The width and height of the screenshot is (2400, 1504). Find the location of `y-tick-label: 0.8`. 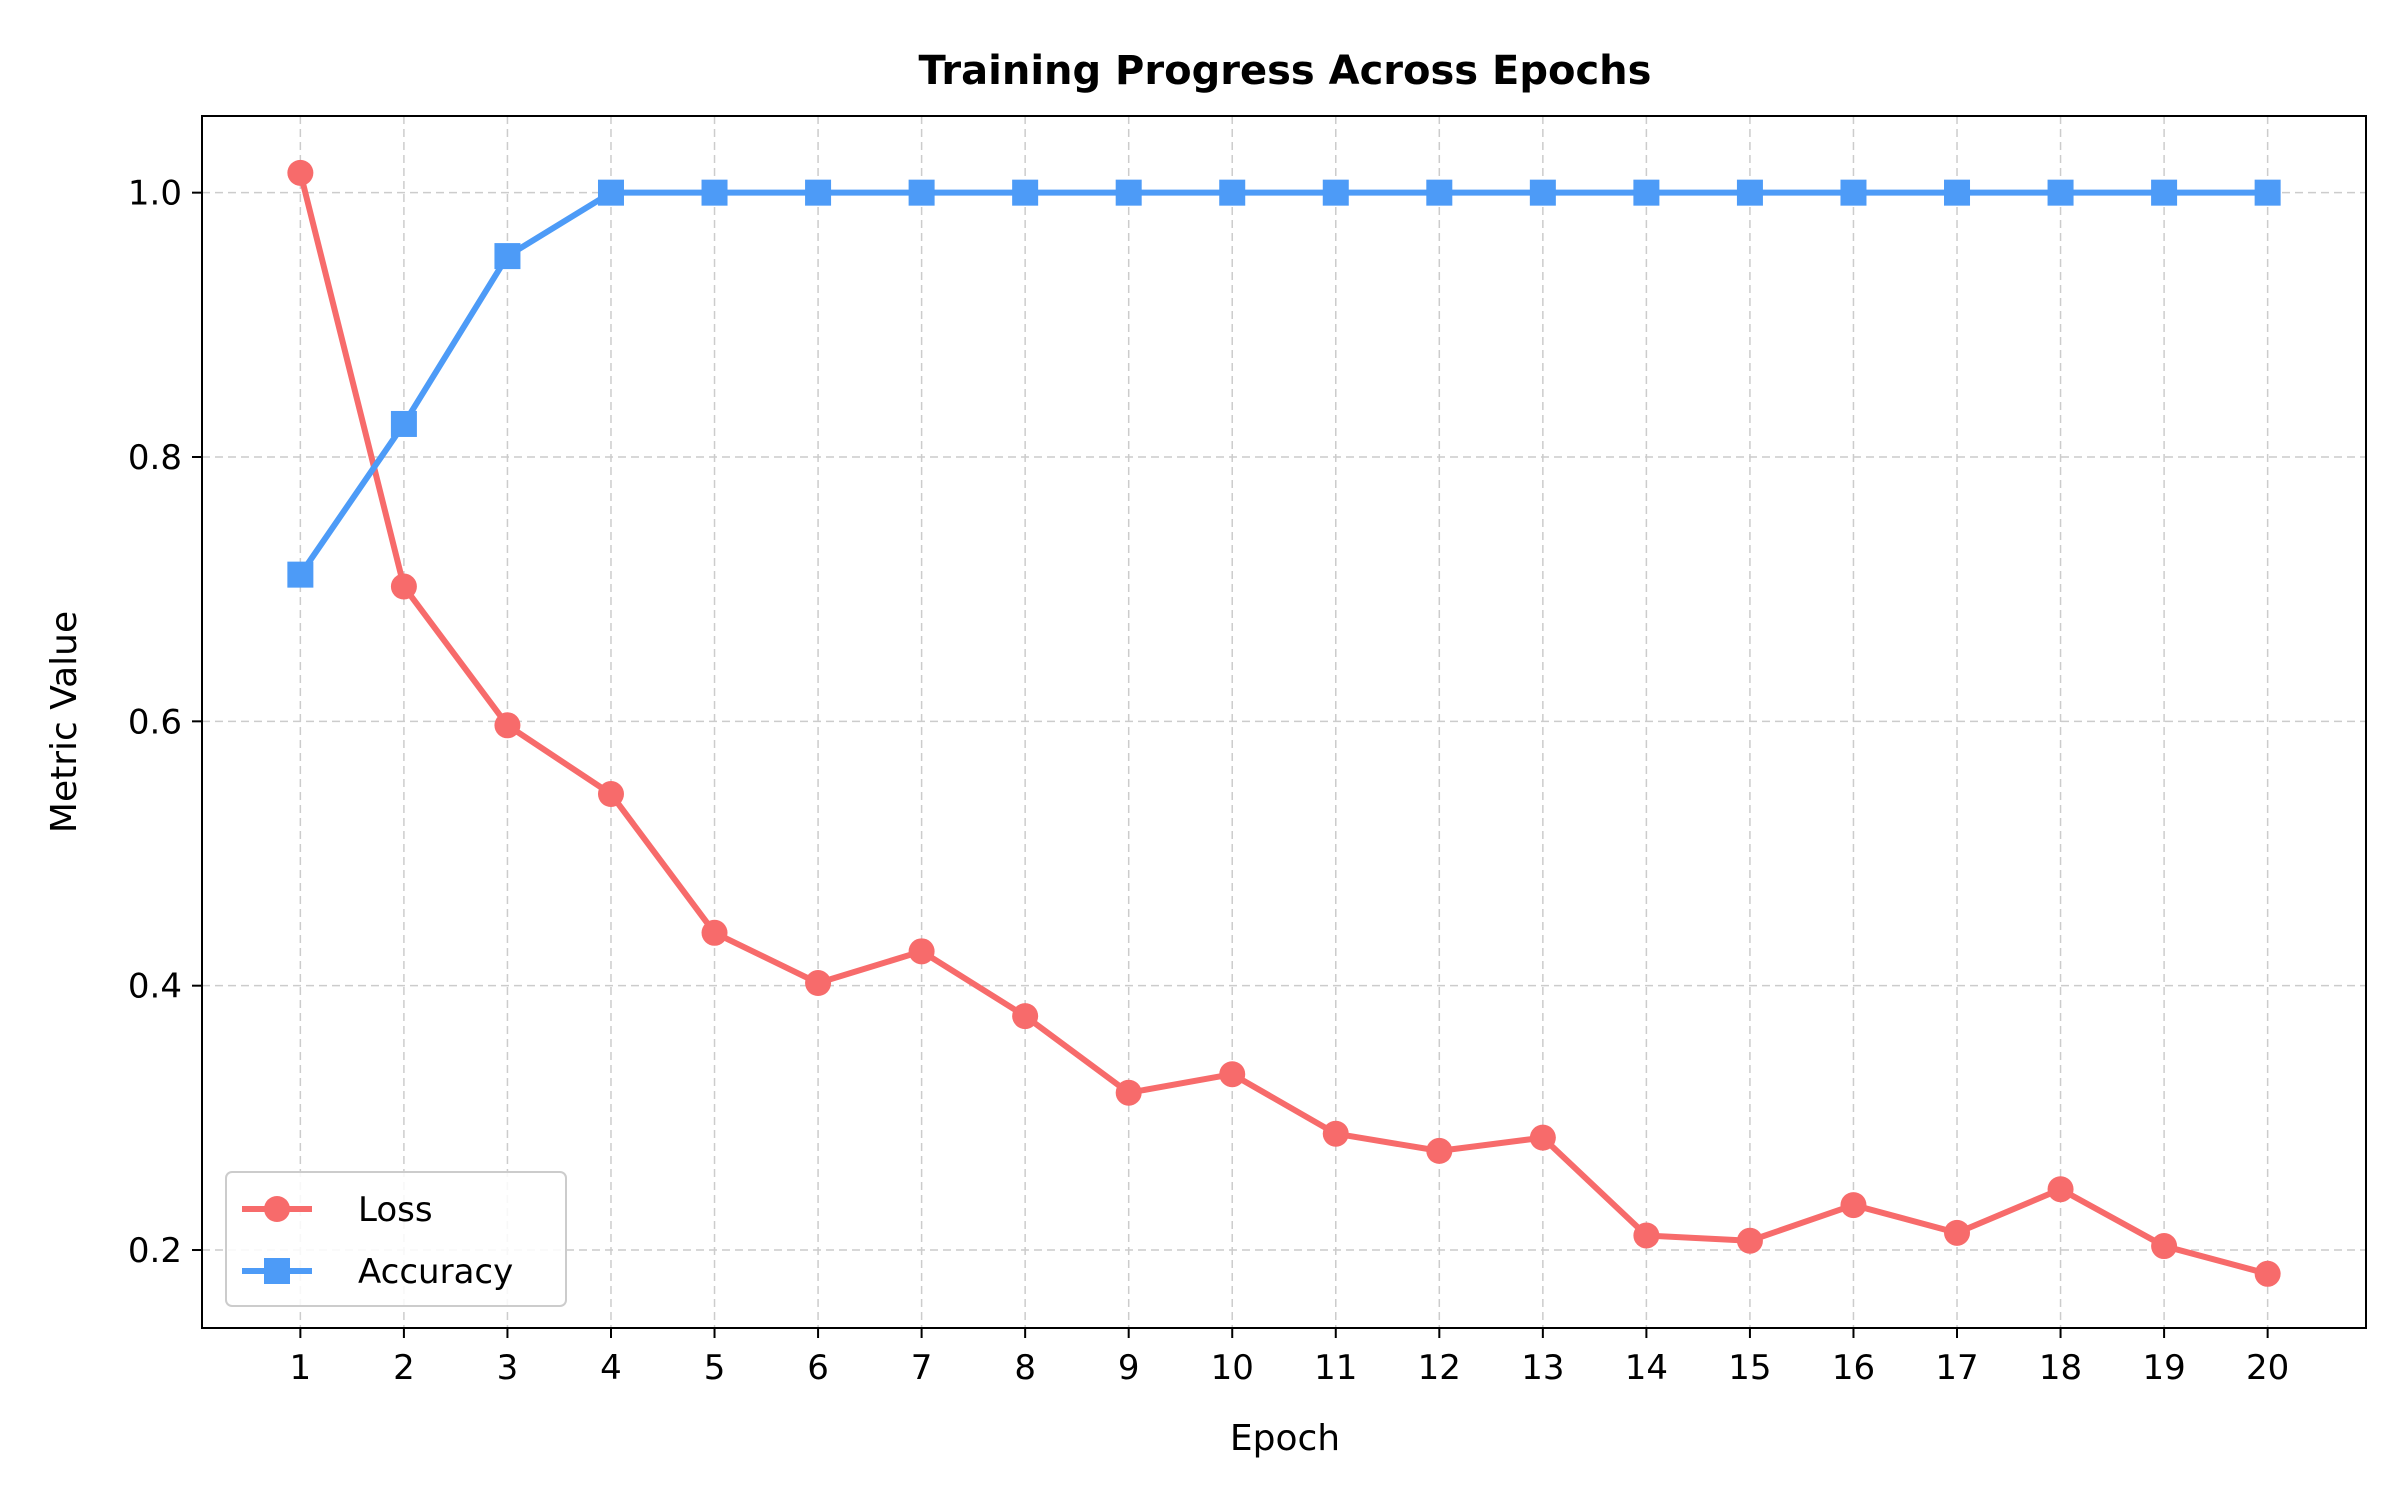

y-tick-label: 0.8 is located at coordinates (155, 458).